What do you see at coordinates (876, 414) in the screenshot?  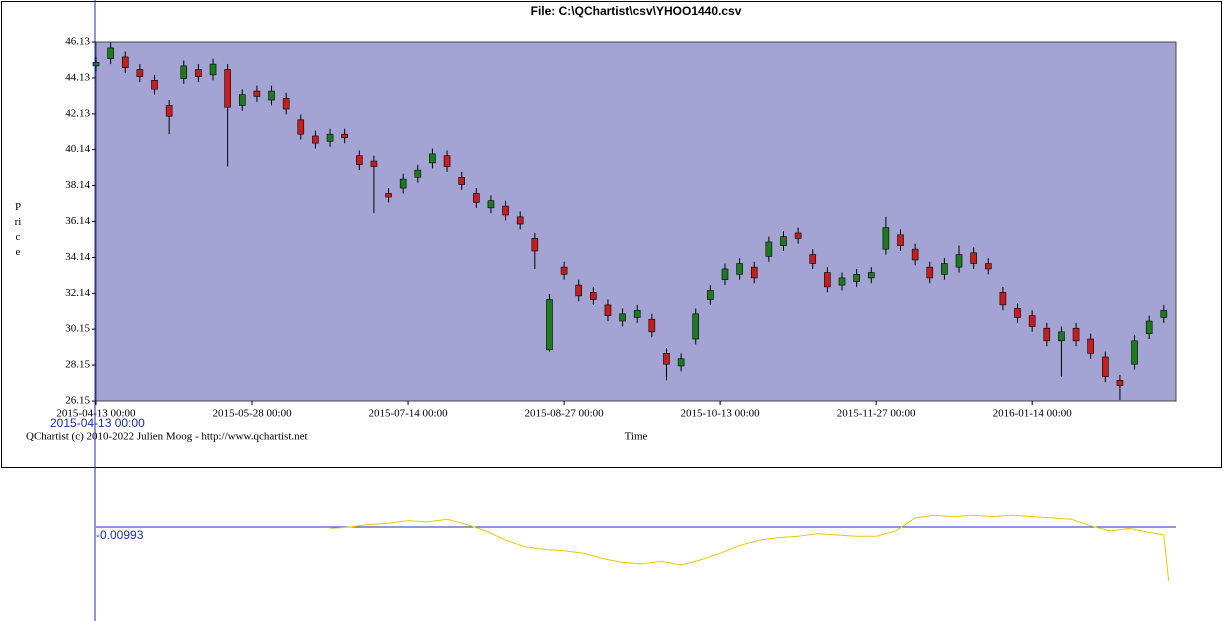 I see `x-tick-label: 2015-11-27 00:00` at bounding box center [876, 414].